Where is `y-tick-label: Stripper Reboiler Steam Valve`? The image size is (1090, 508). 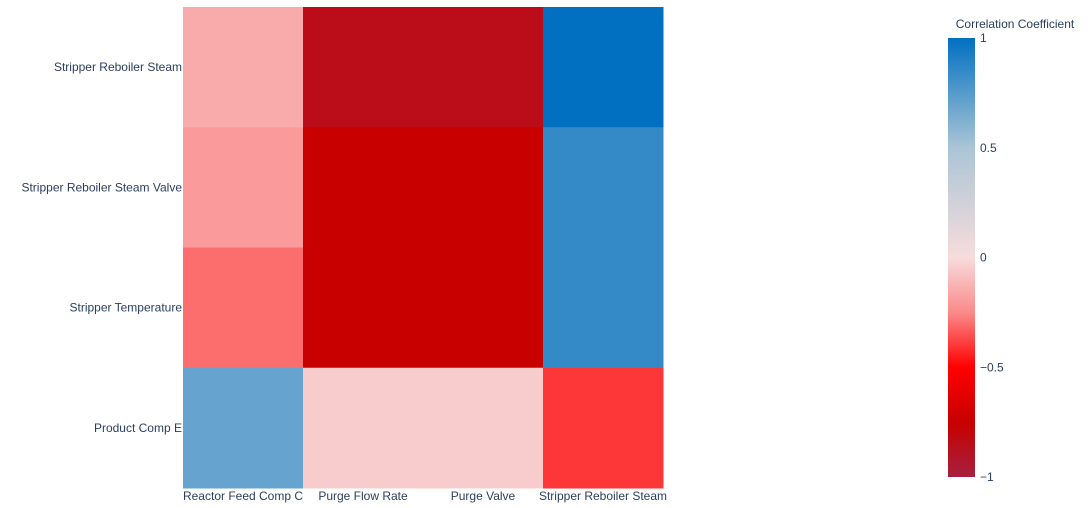 y-tick-label: Stripper Reboiler Steam Valve is located at coordinates (101, 187).